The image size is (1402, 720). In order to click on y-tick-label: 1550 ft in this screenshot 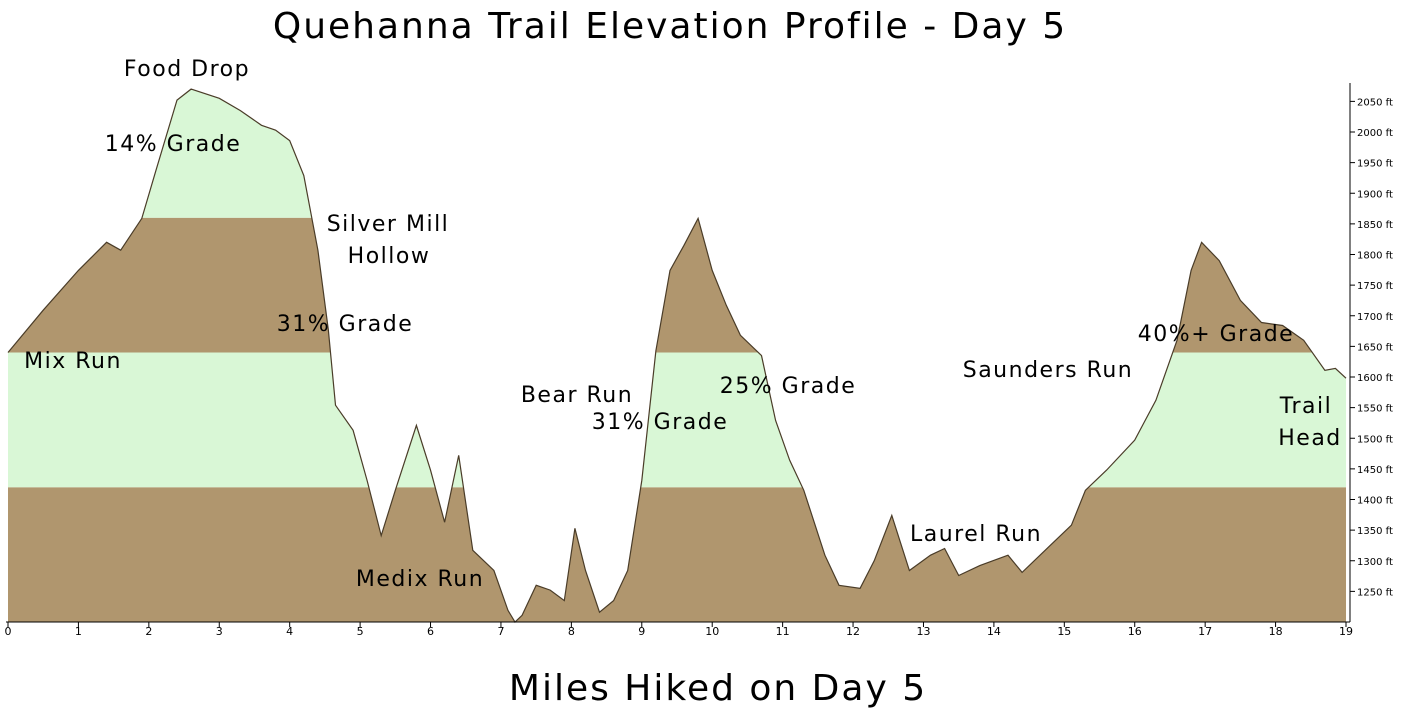, I will do `click(1375, 409)`.